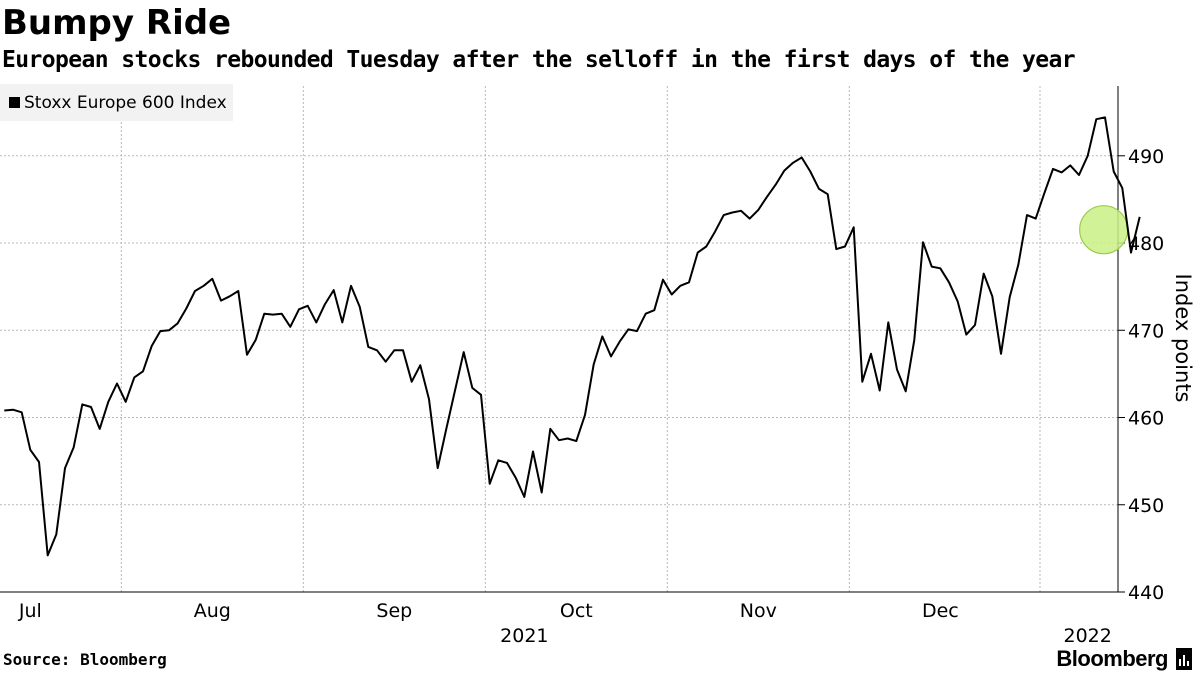 This screenshot has height=675, width=1200. What do you see at coordinates (14, 102) in the screenshot?
I see `legend-swatch` at bounding box center [14, 102].